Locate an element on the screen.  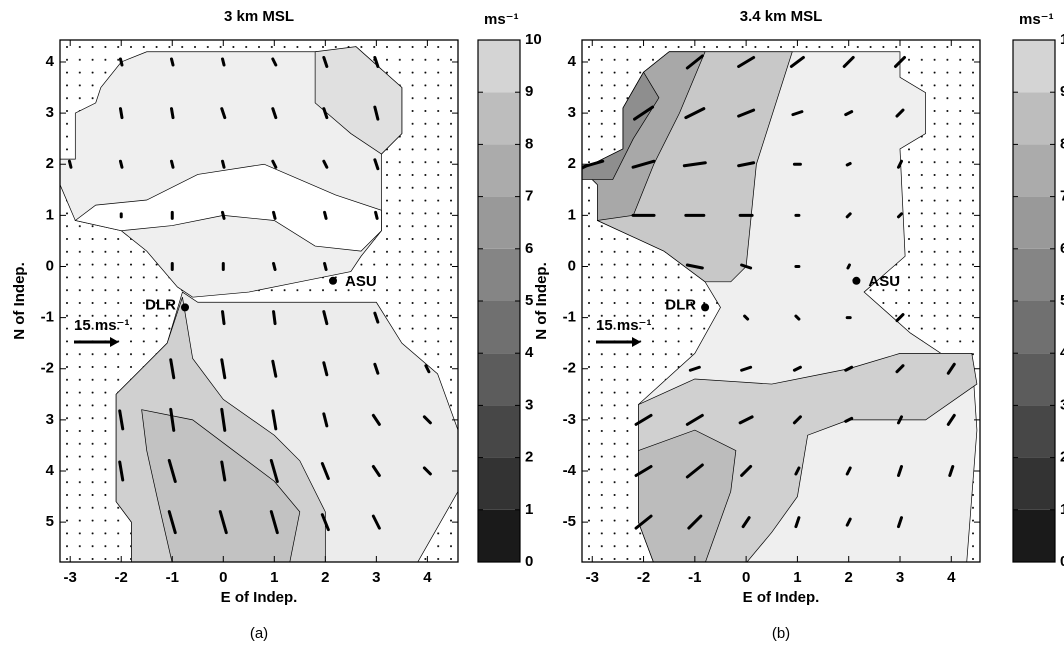
panel-label: (b) is located at coordinates (781, 633).